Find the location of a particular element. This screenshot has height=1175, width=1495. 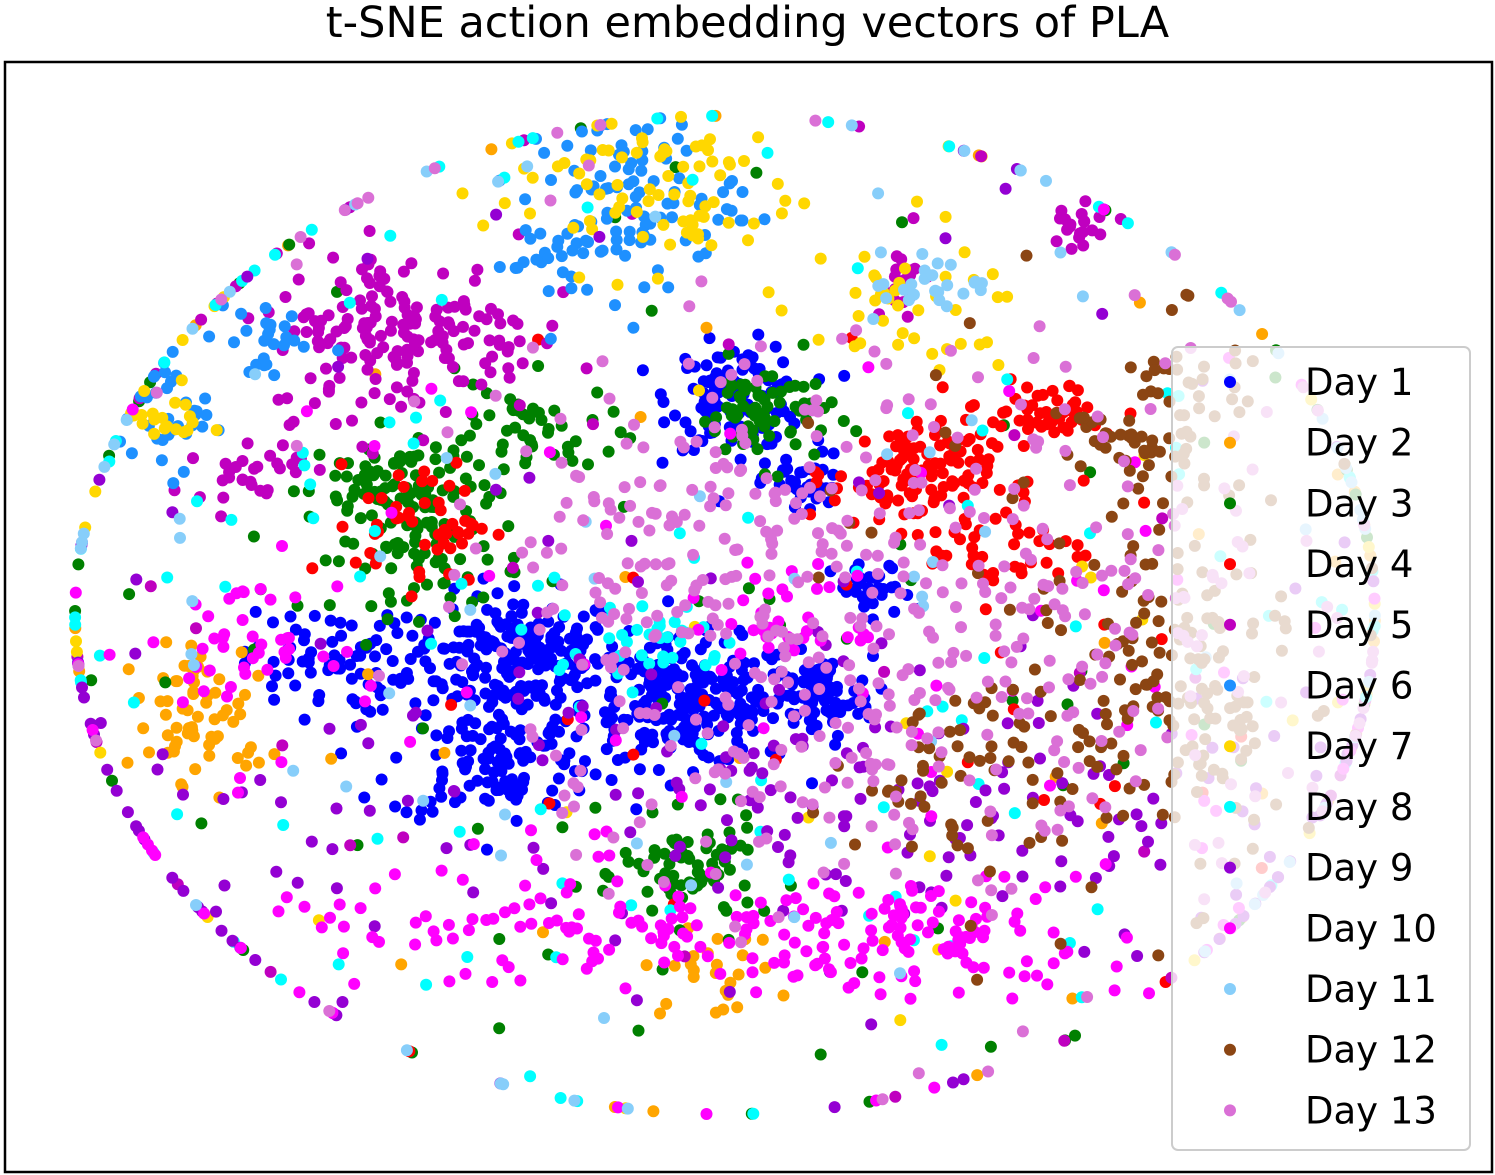

legend-marker is located at coordinates (1230, 685).